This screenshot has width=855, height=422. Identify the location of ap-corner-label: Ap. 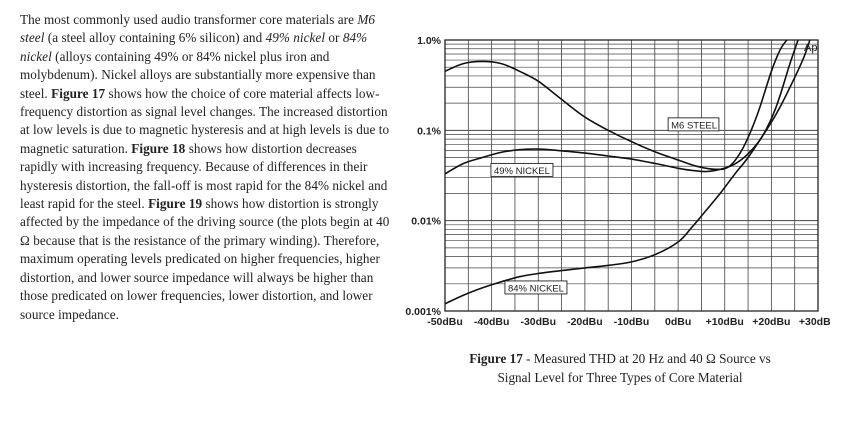
(810, 48).